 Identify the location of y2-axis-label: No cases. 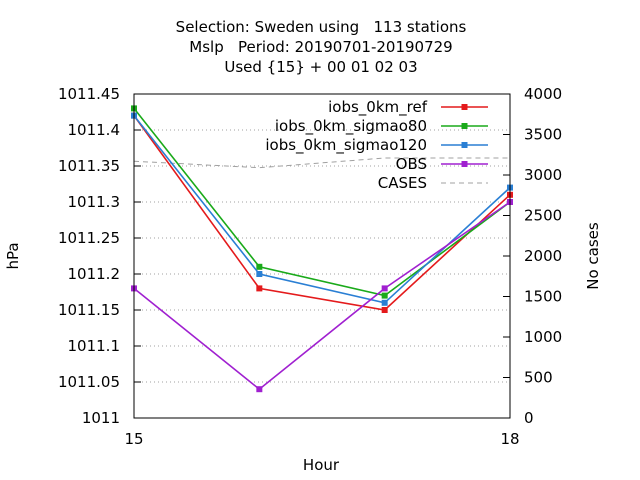
(593, 256).